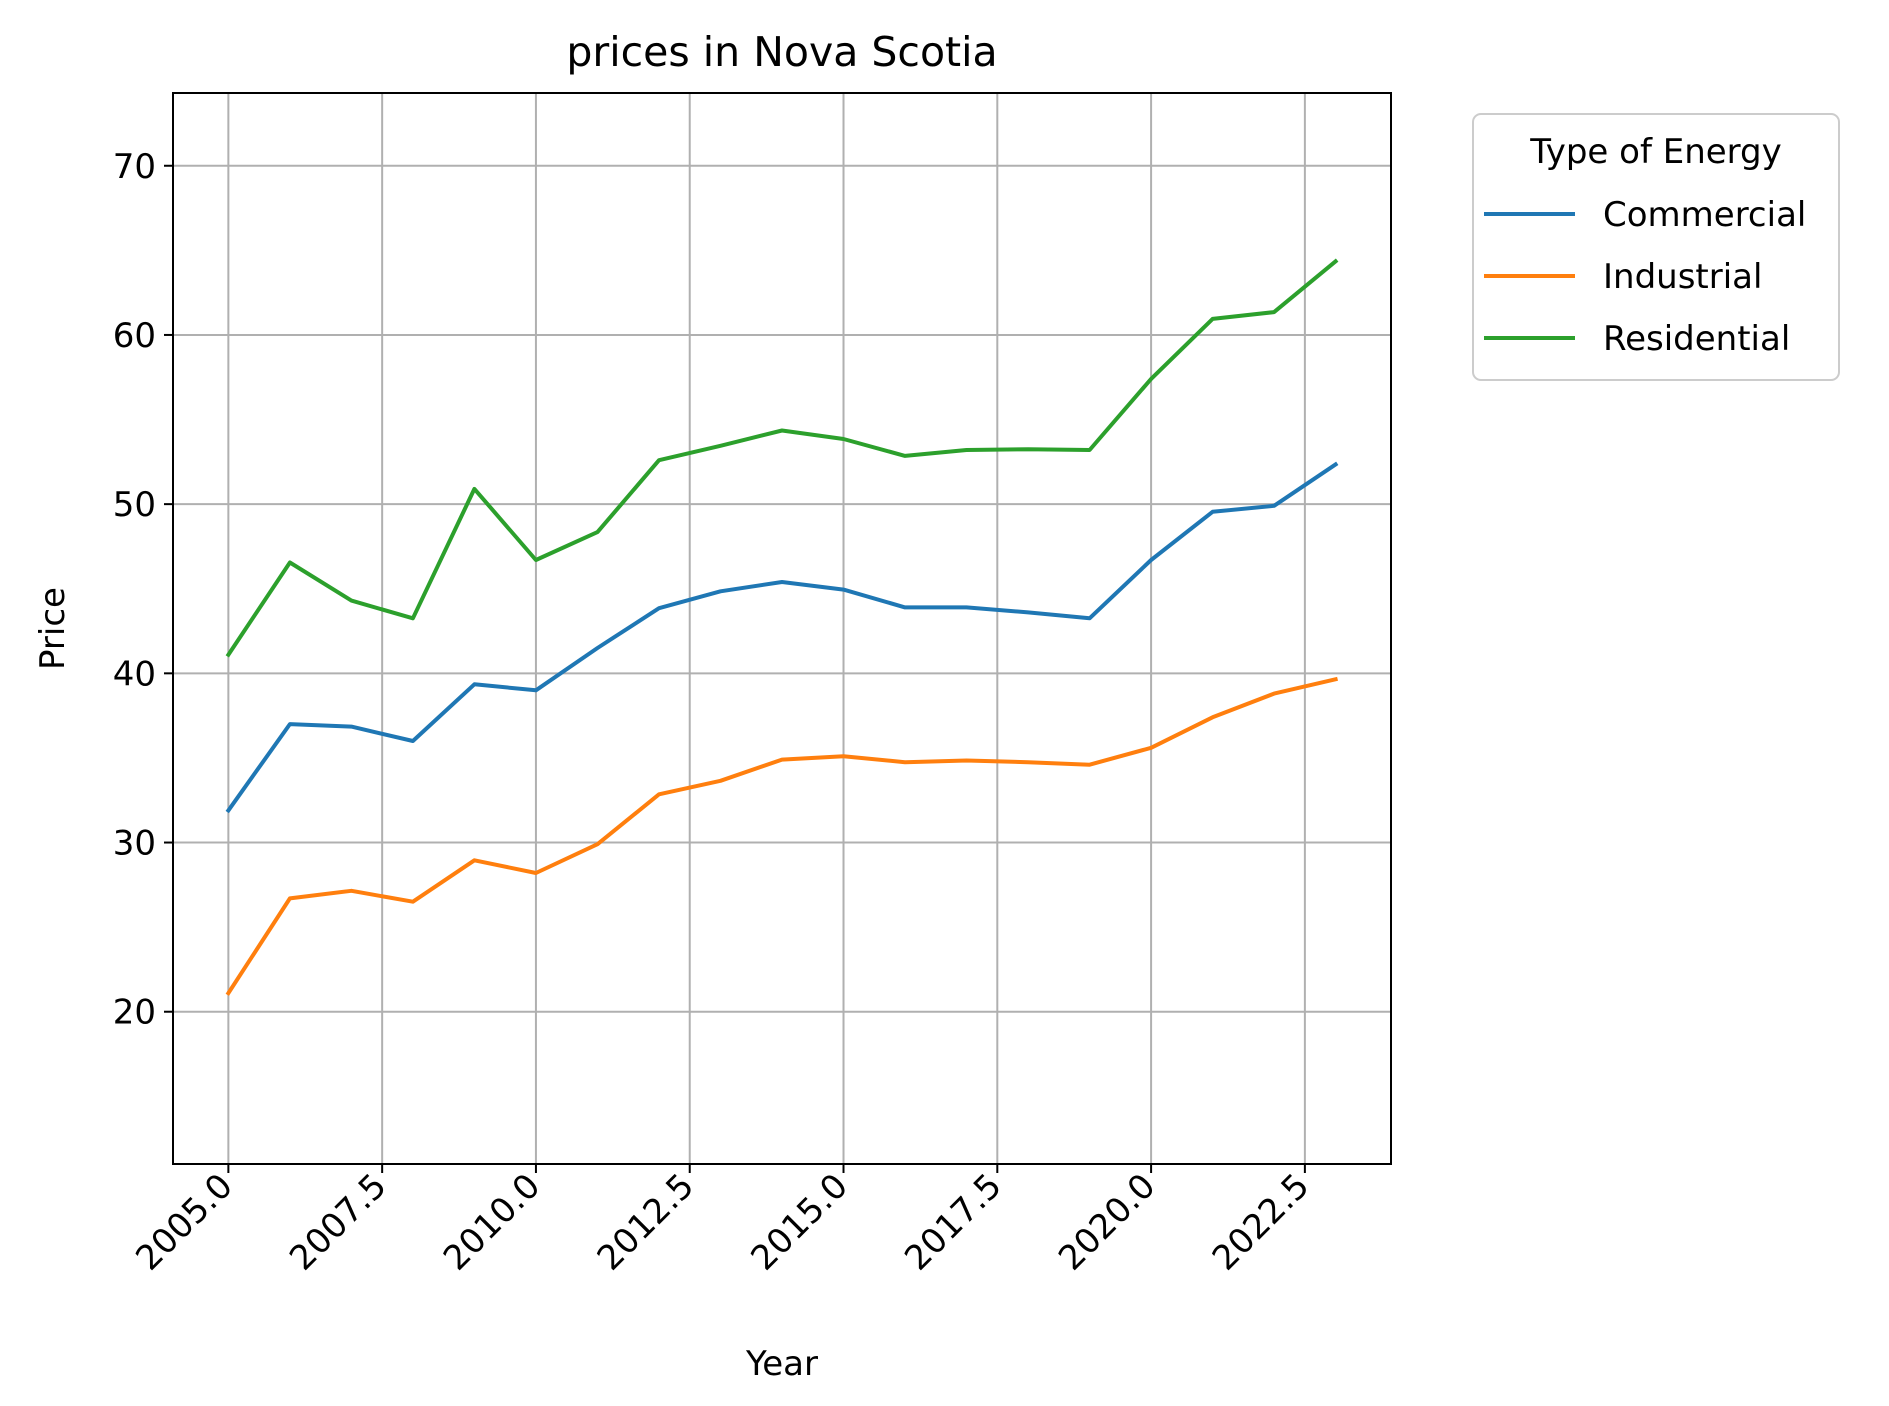  What do you see at coordinates (799, 1222) in the screenshot?
I see `x-tick-label: 2015.0` at bounding box center [799, 1222].